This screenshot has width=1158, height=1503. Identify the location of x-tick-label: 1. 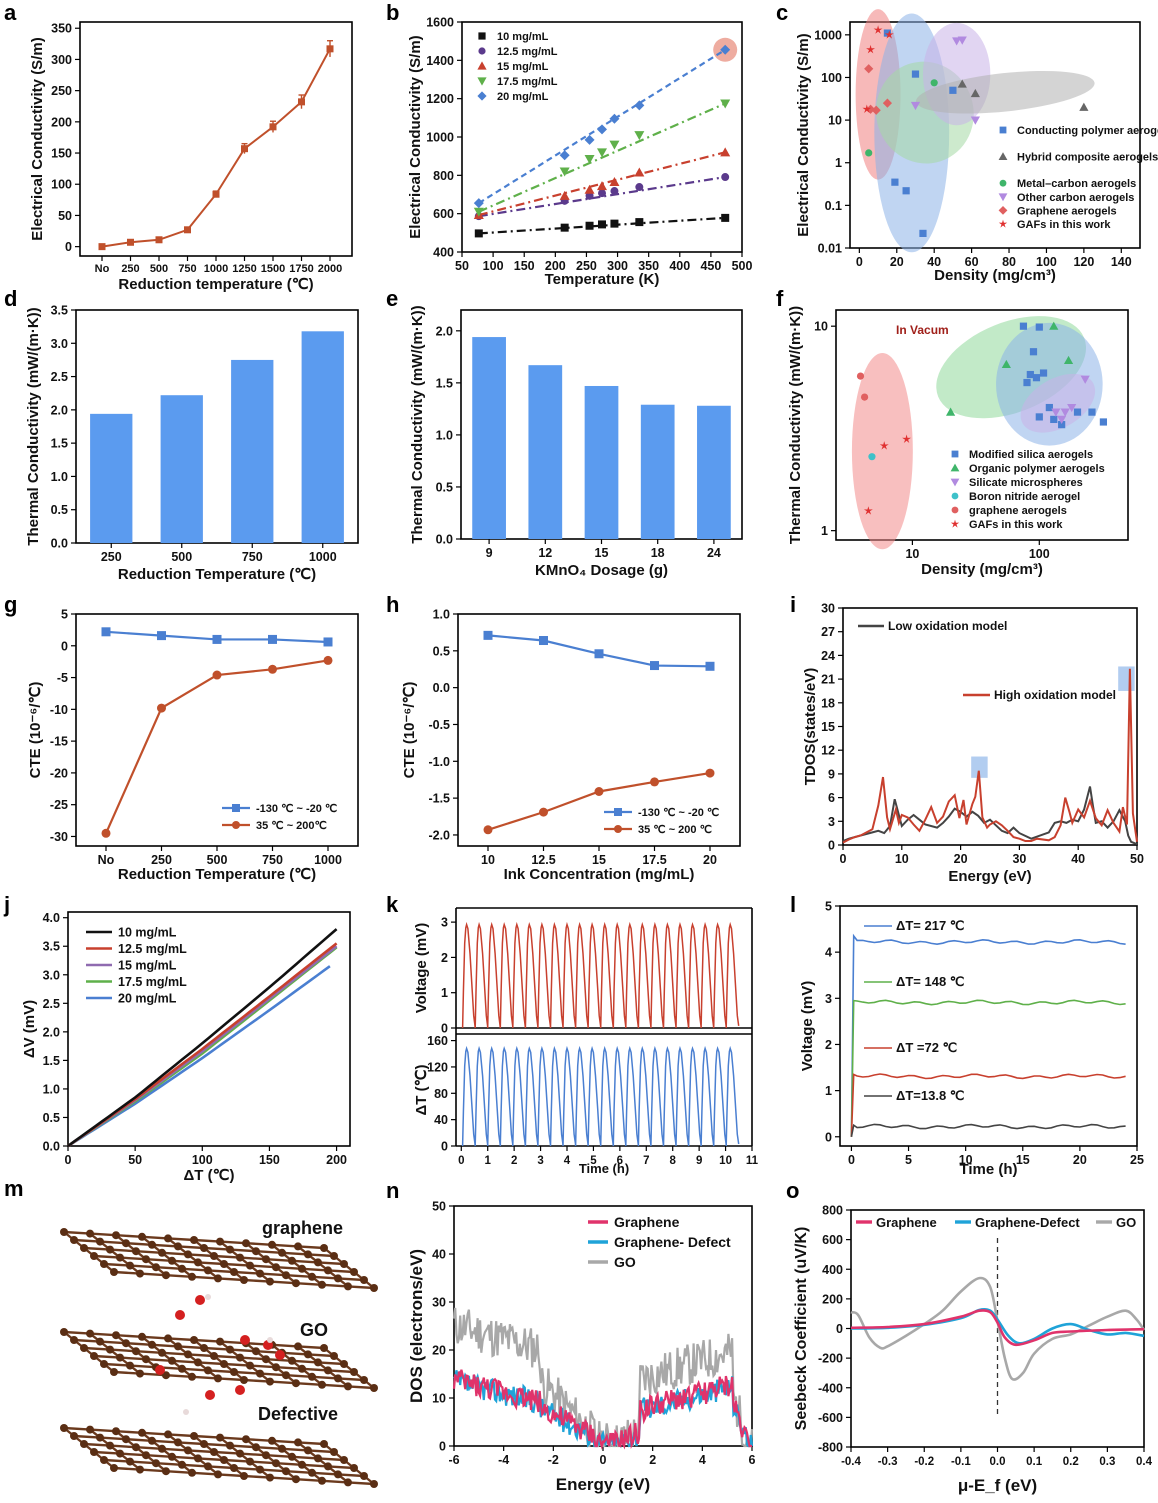
(488, 1161).